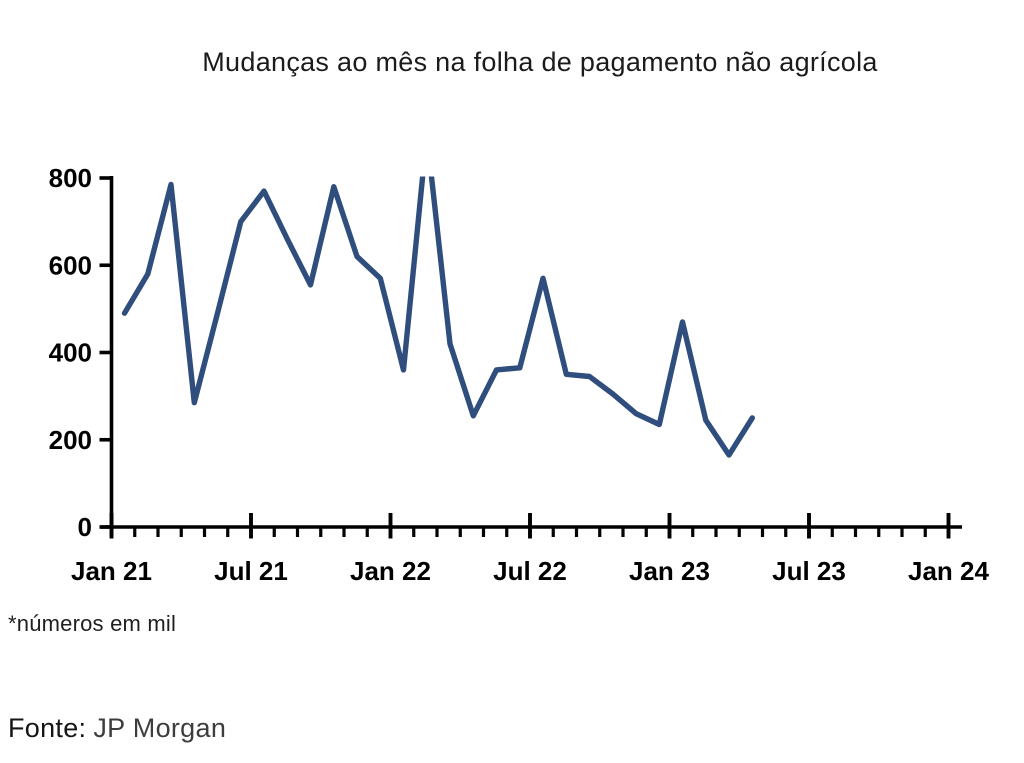 Image resolution: width=1024 pixels, height=763 pixels. Describe the element at coordinates (809, 571) in the screenshot. I see `x-axis-label: Jul 23` at that location.